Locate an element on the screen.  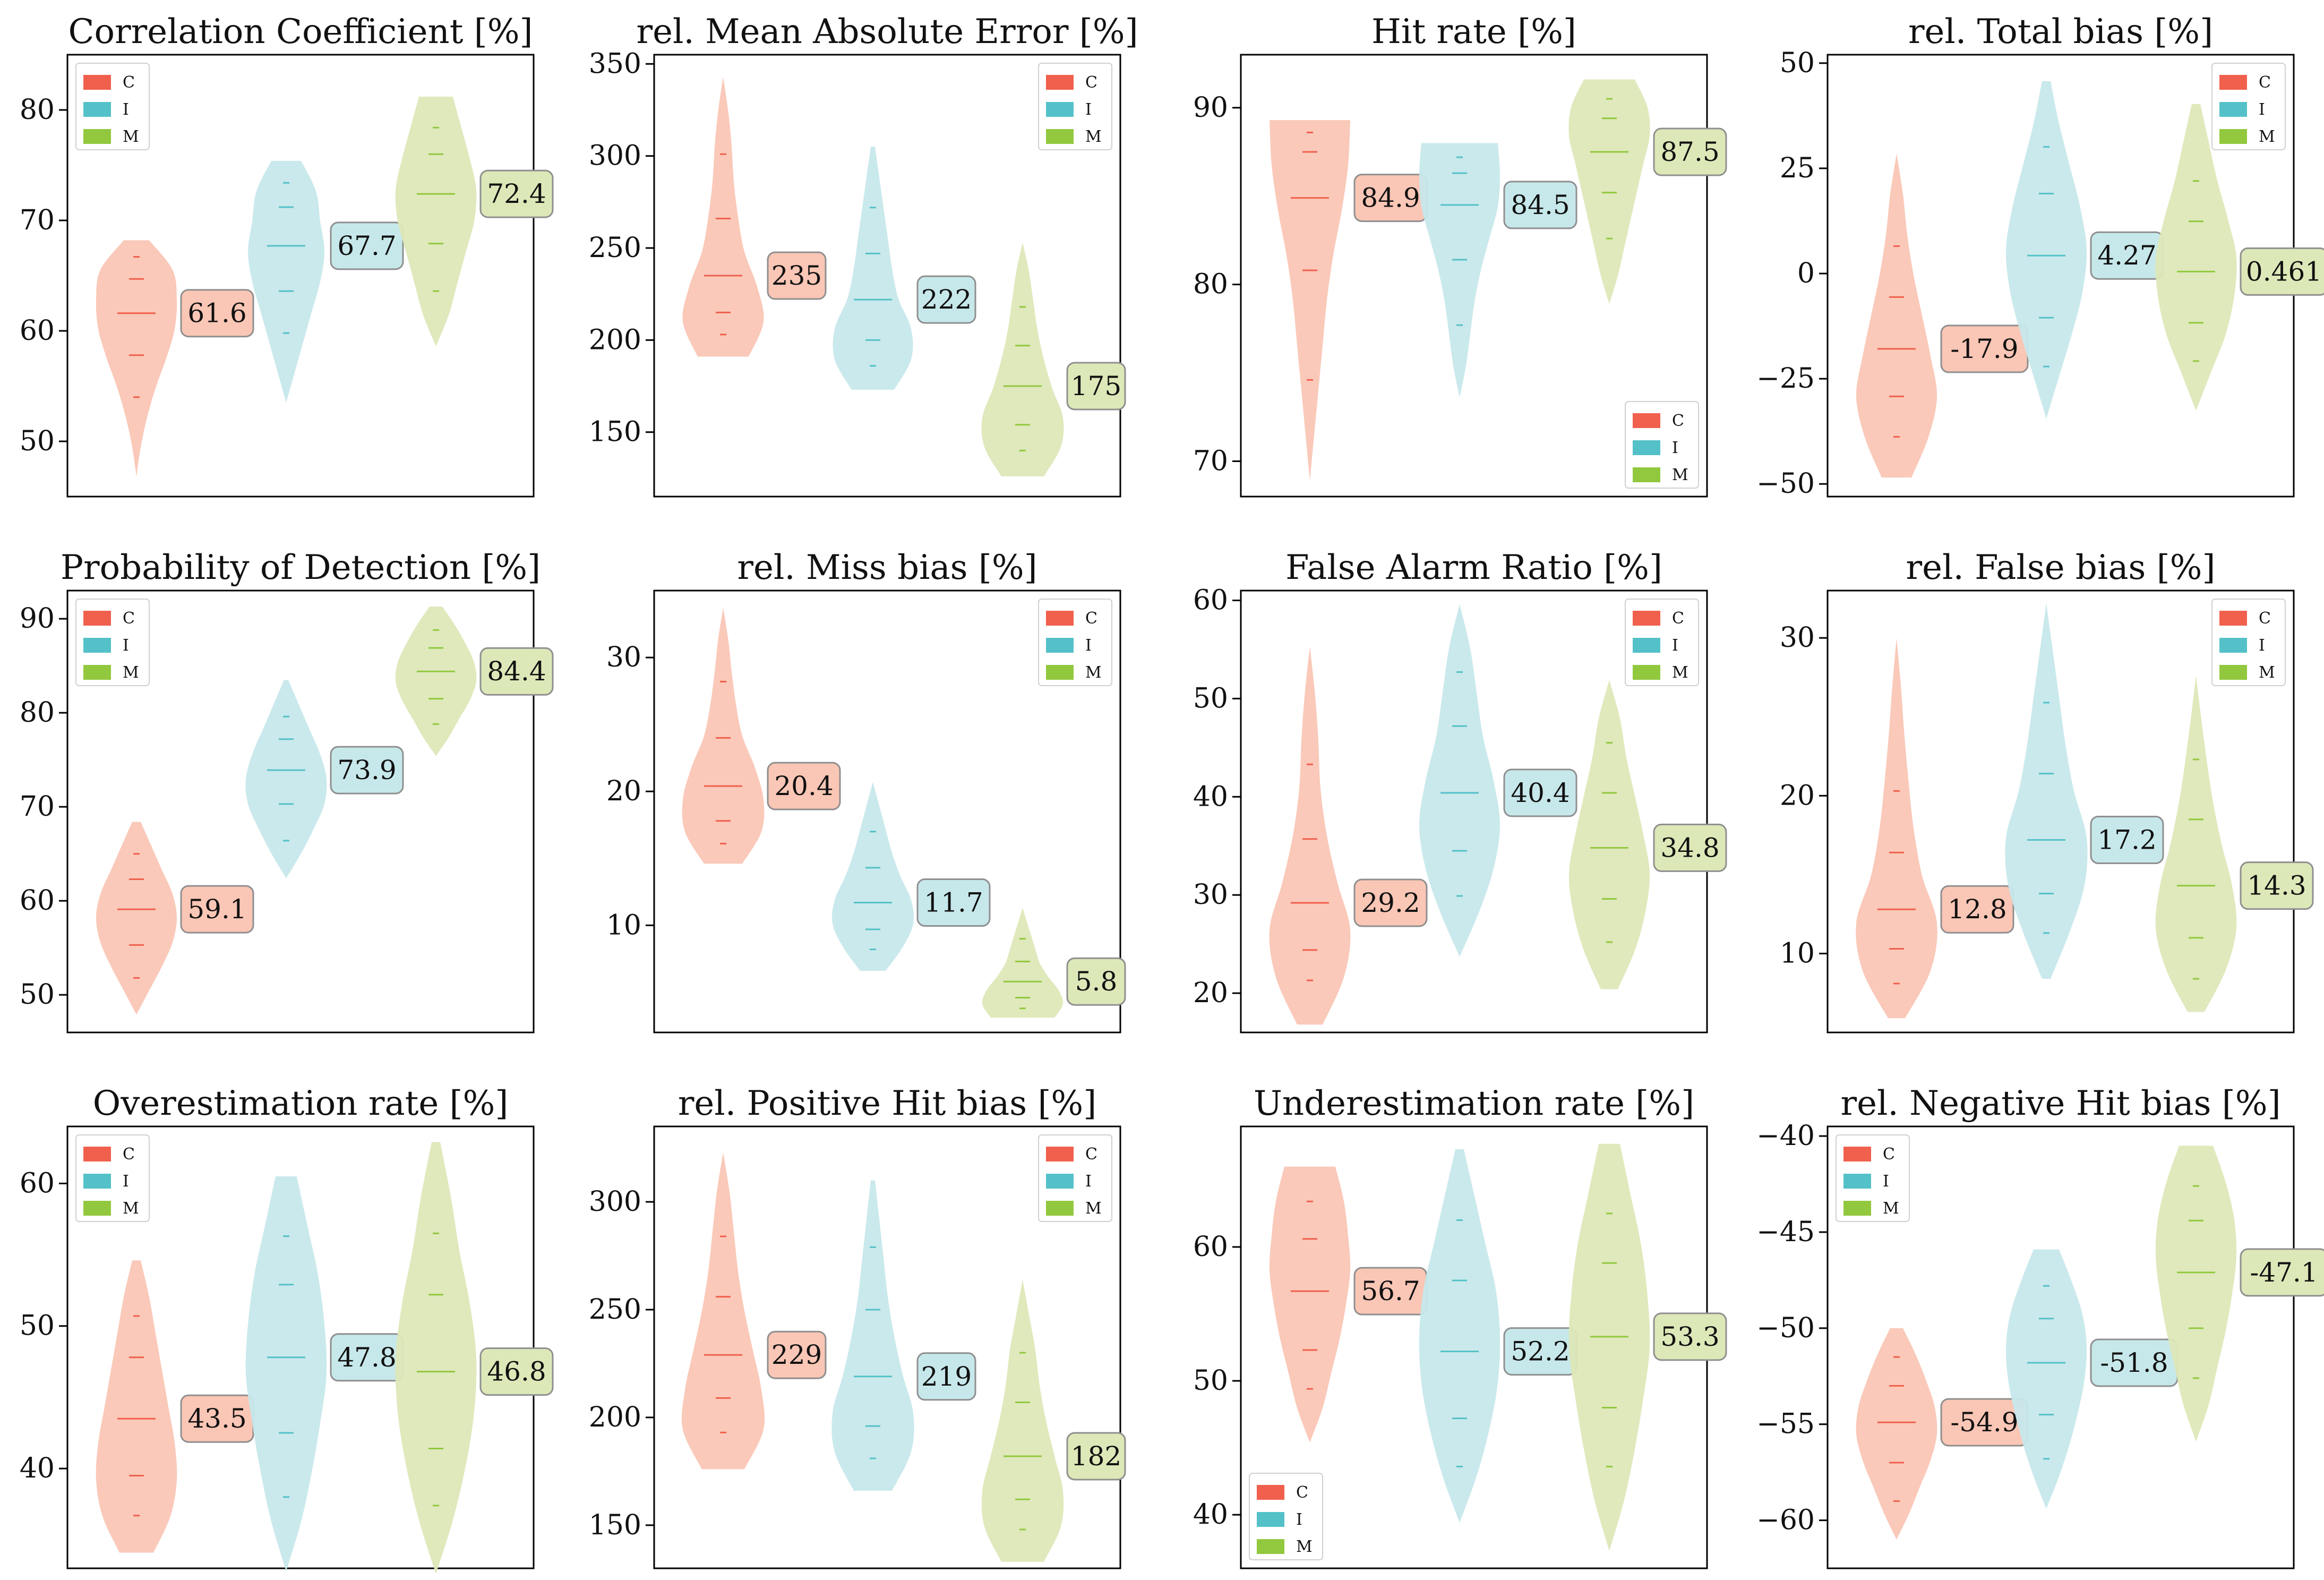
panel-title: rel. Total bias [%] is located at coordinates (2060, 32).